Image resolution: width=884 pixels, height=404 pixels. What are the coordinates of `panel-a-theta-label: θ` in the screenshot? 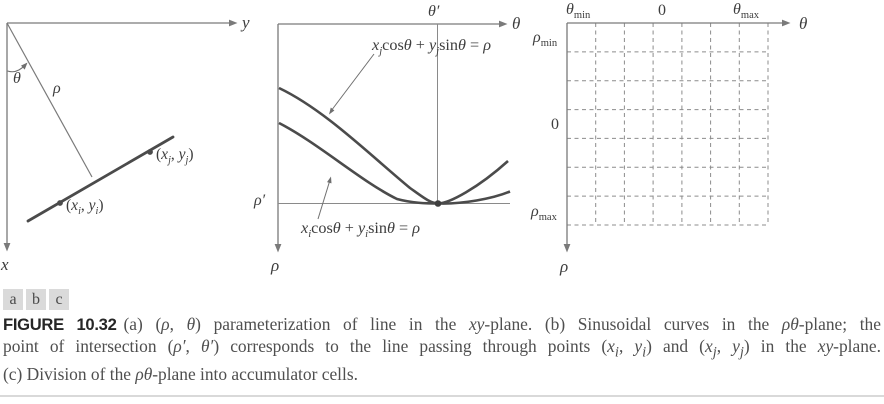 It's located at (17, 78).